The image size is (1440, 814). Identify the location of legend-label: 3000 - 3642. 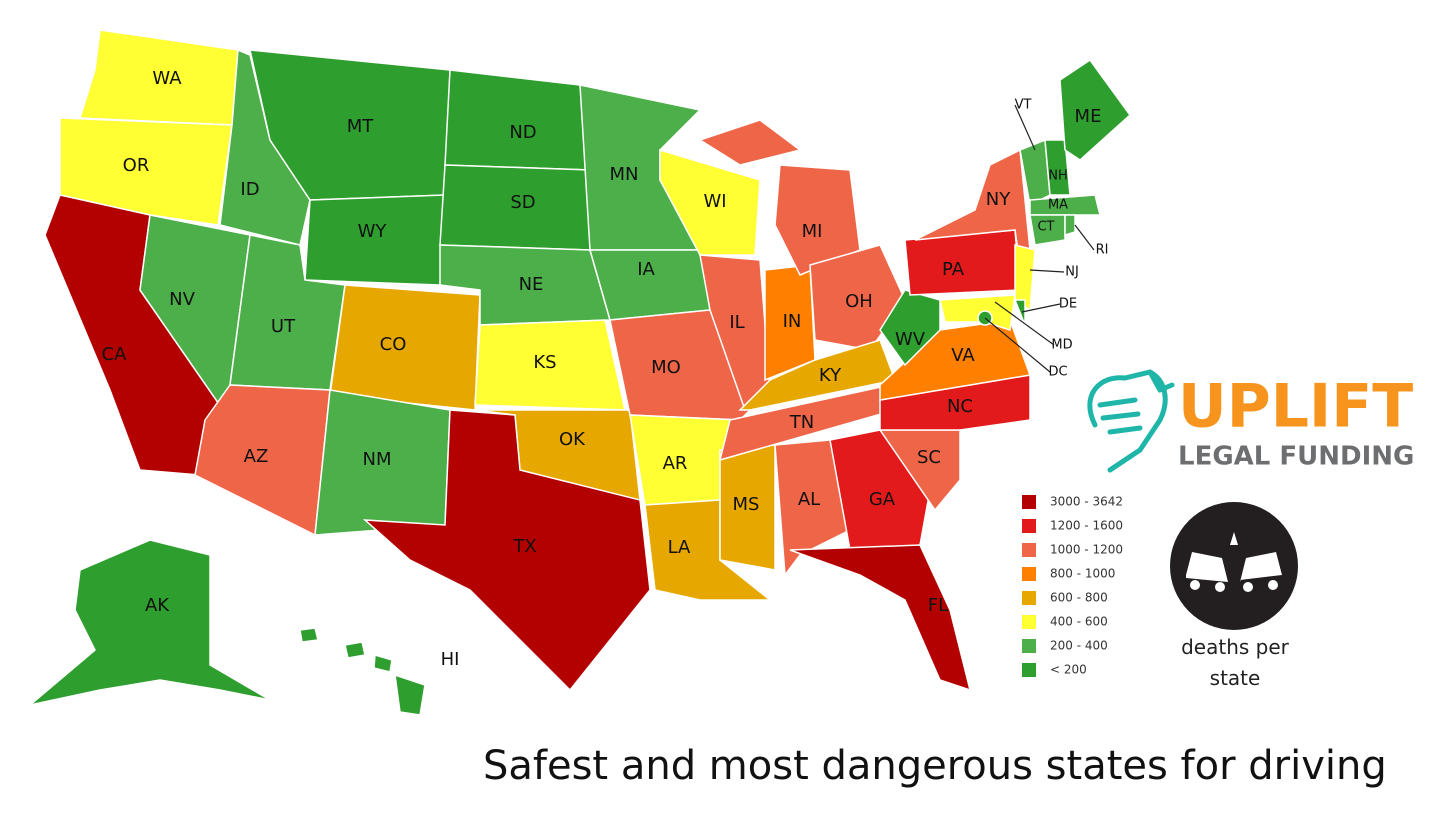
(1086, 502).